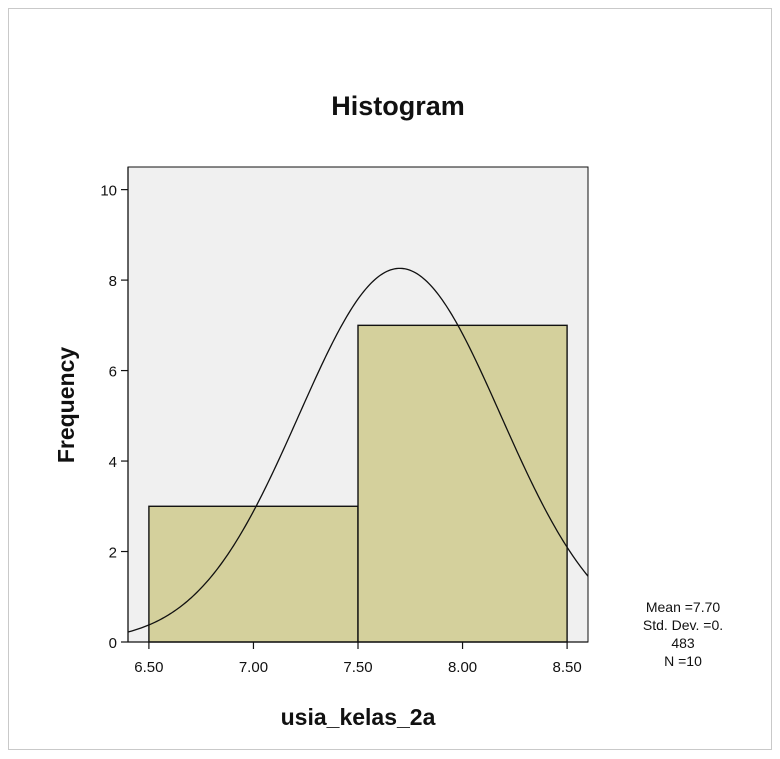 Image resolution: width=780 pixels, height=759 pixels. Describe the element at coordinates (253, 667) in the screenshot. I see `x-tick-label: 7.00` at that location.